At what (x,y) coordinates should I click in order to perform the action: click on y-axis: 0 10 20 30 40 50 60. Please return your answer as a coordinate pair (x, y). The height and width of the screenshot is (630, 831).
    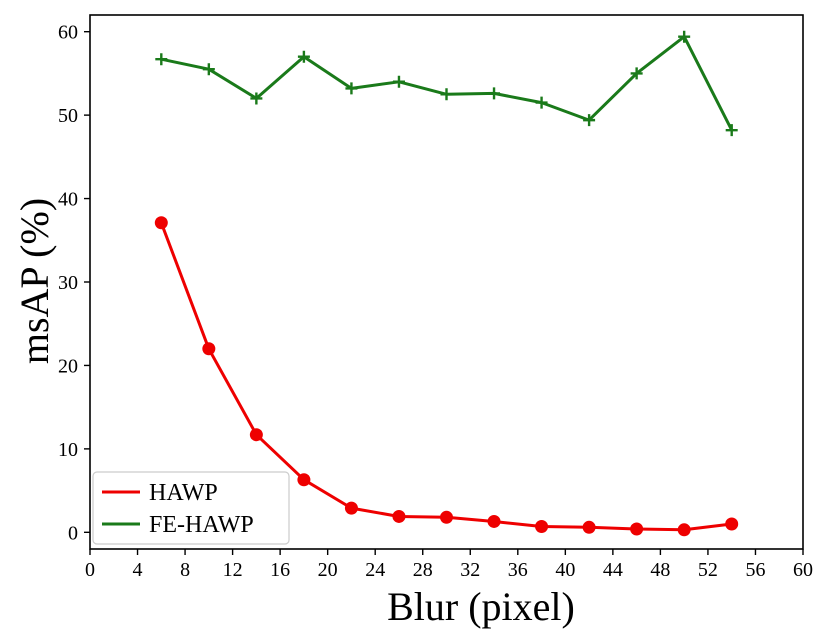
    Looking at the image, I should click on (74, 283).